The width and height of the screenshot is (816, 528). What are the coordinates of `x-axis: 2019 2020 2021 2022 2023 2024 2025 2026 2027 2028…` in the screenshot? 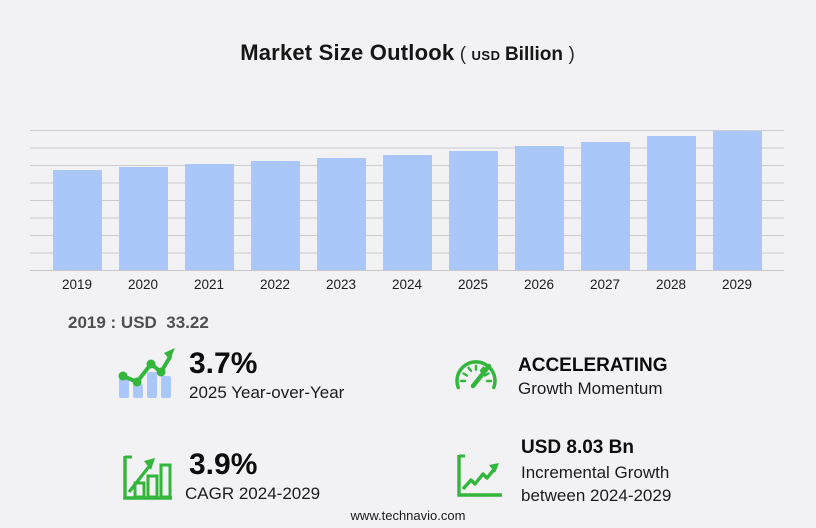 It's located at (407, 284).